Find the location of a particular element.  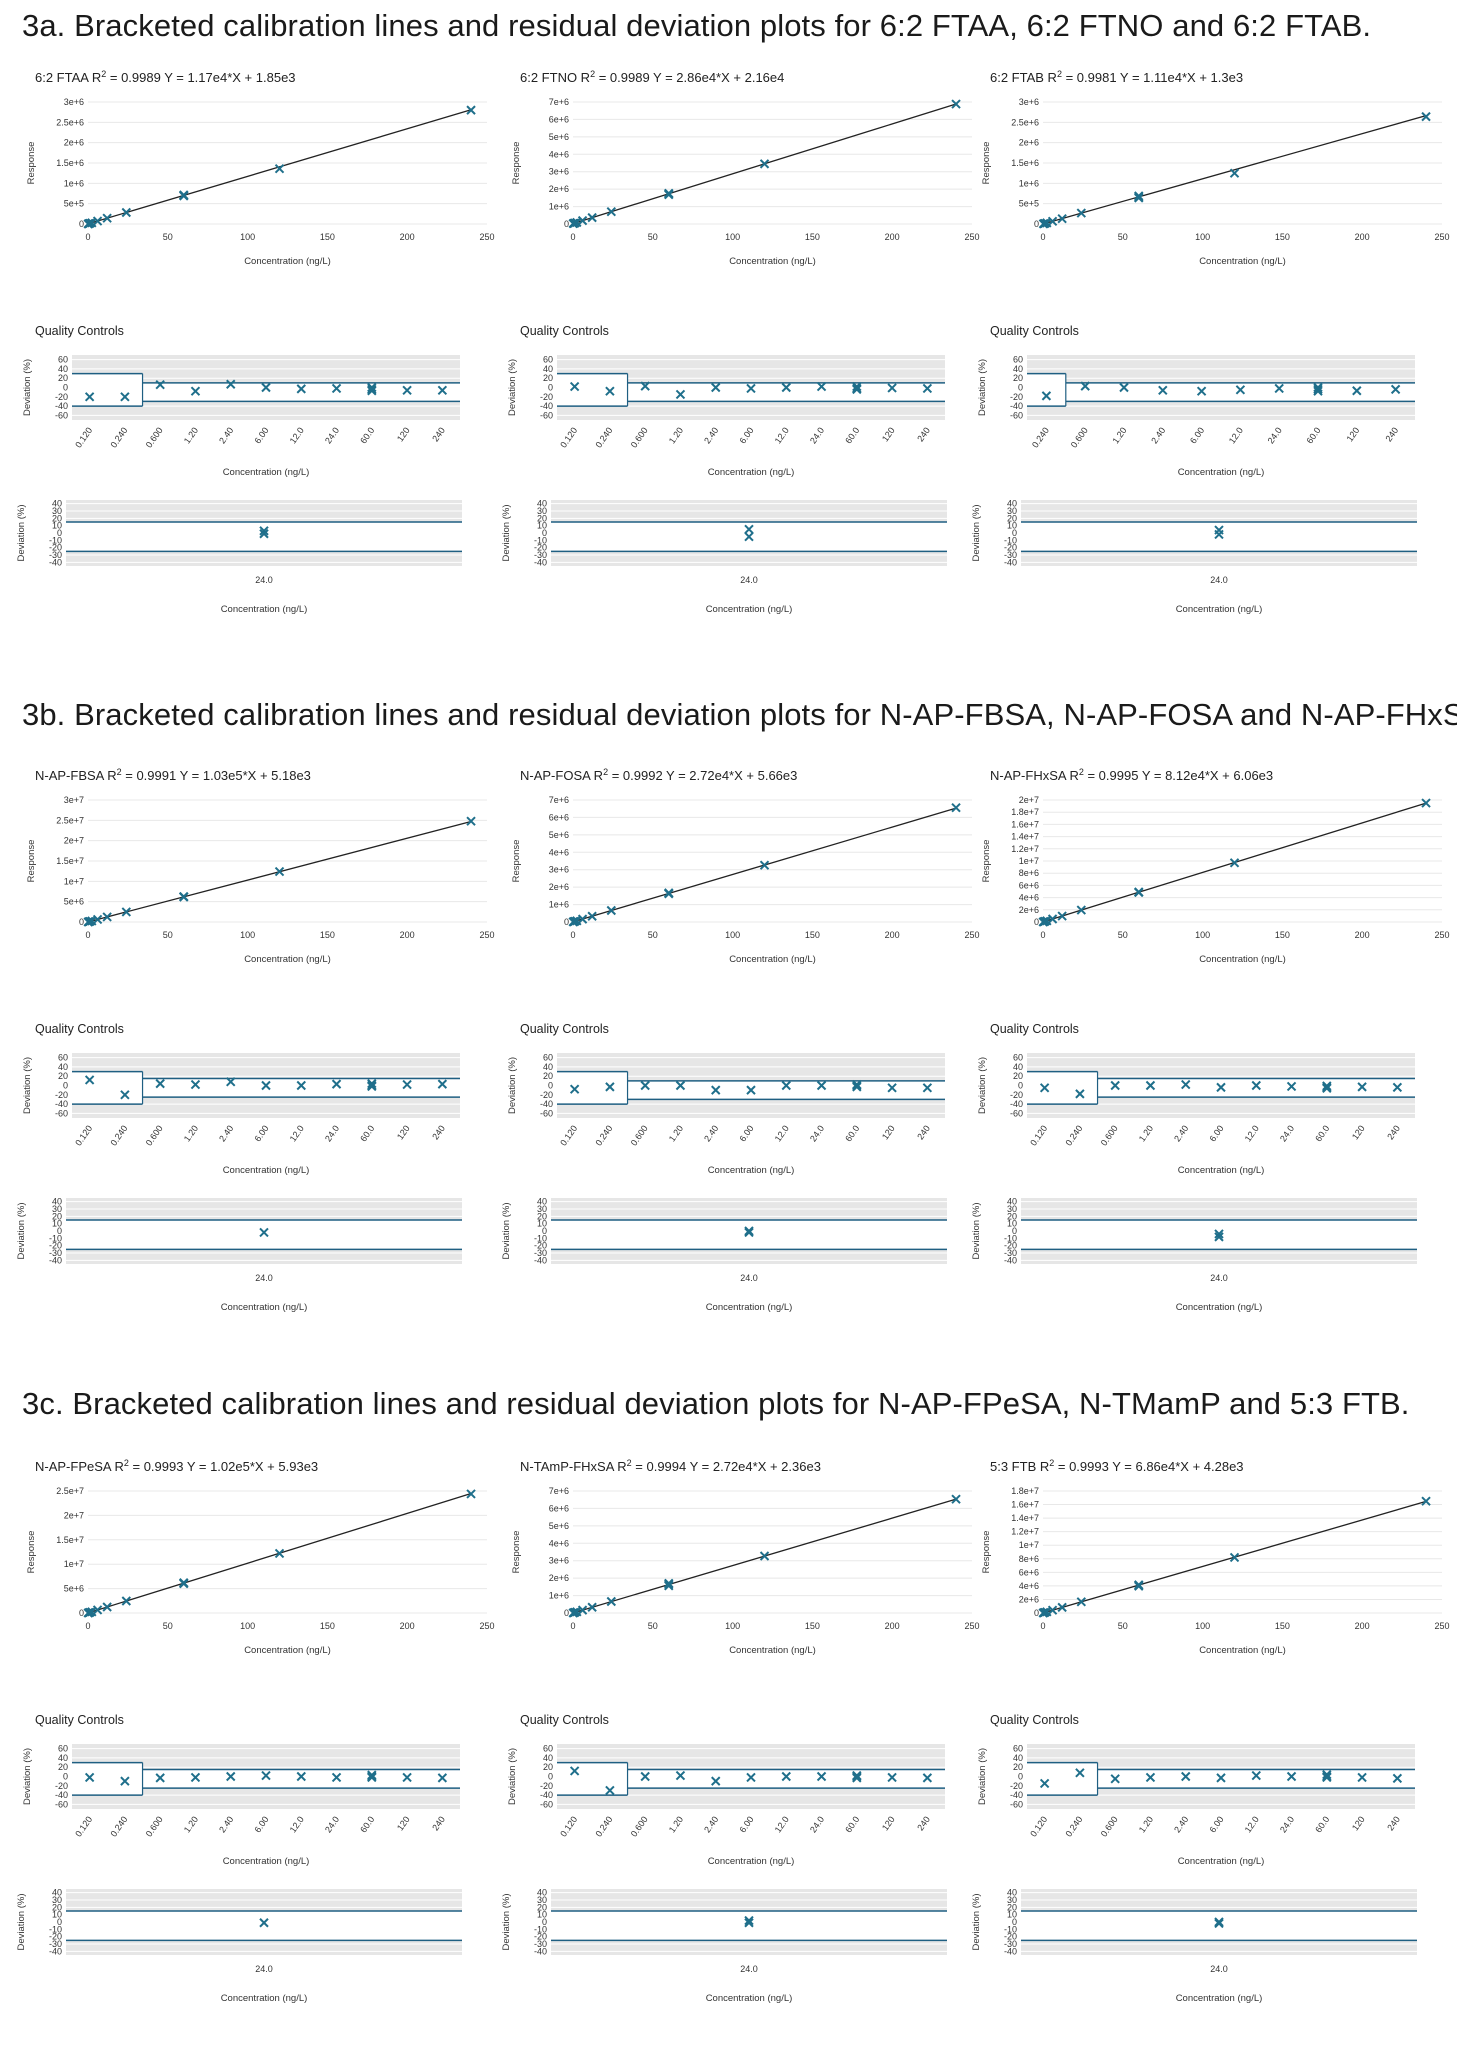

y-tick-label: 2e+6 is located at coordinates (1029, 910).